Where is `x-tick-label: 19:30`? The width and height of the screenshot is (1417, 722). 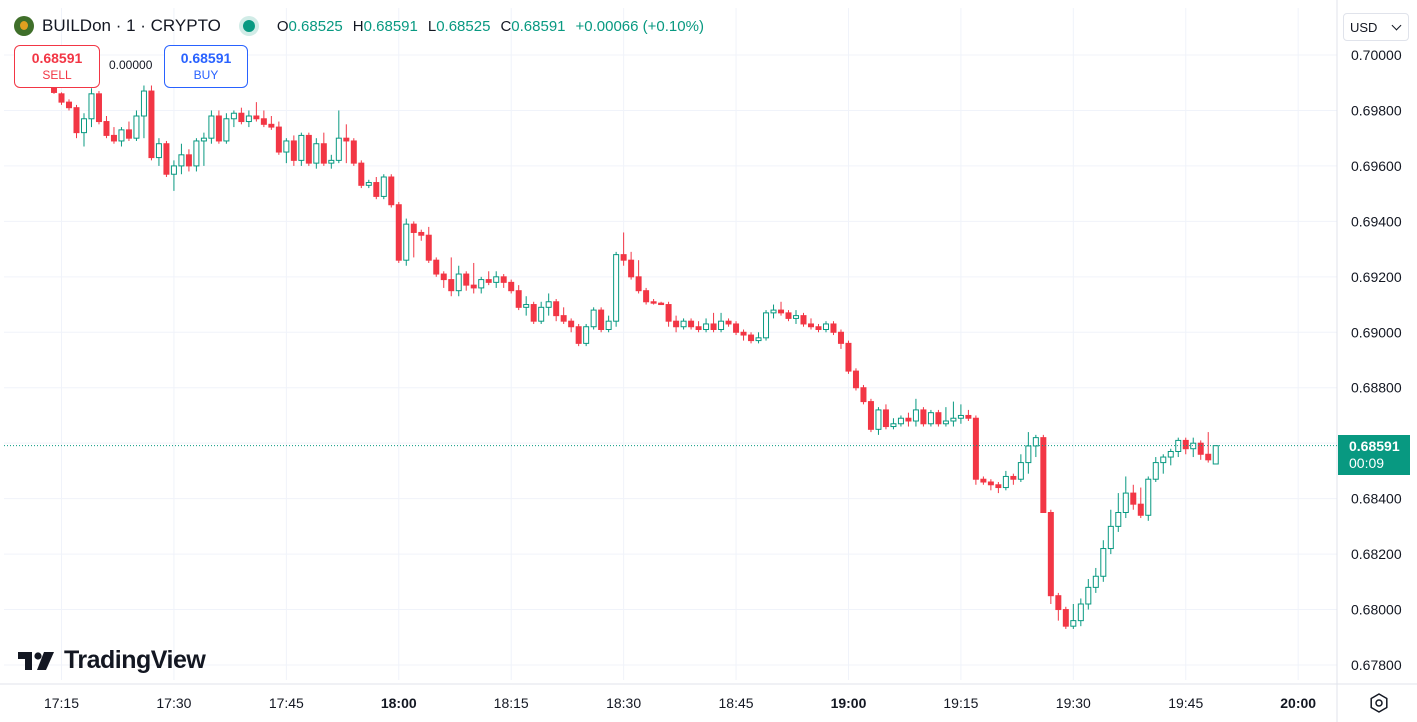
x-tick-label: 19:30 is located at coordinates (1073, 703).